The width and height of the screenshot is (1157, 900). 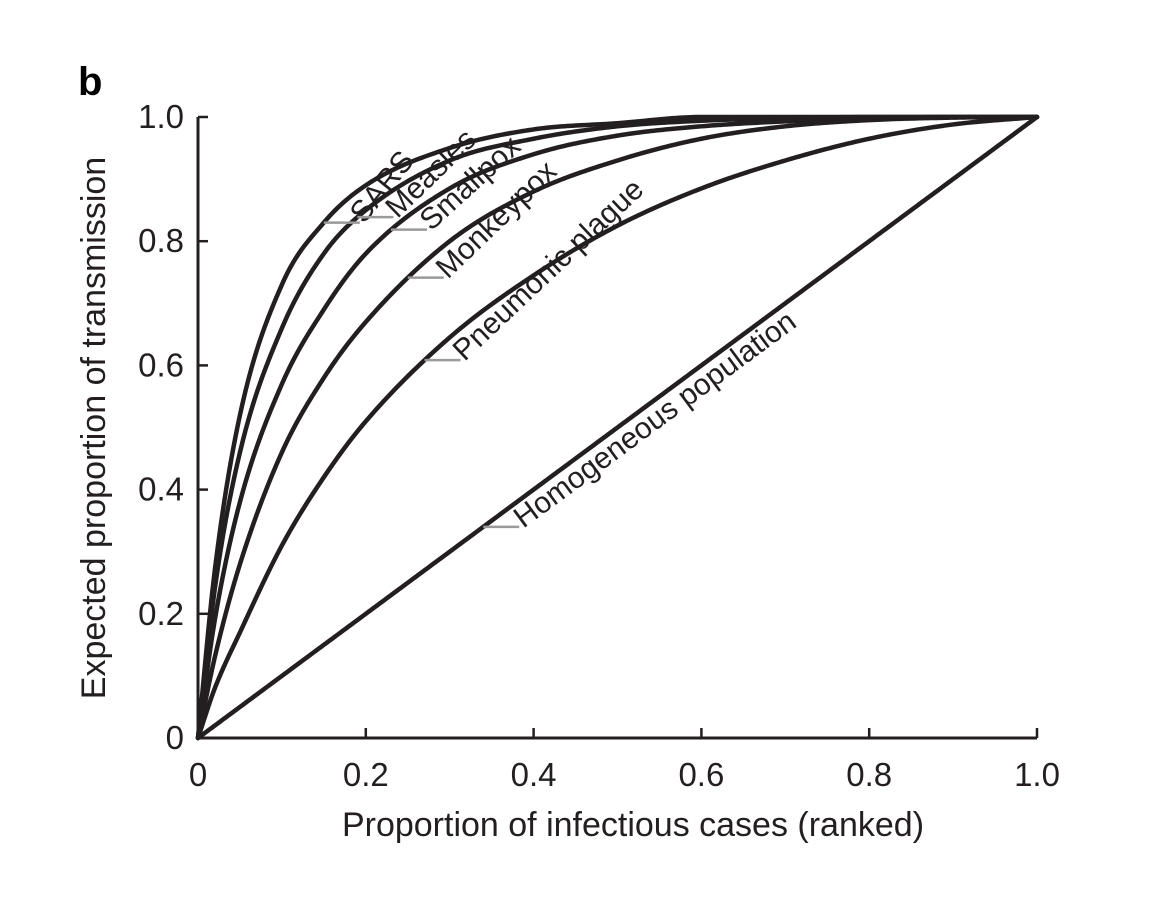 I want to click on y-tick-label: 0.2, so click(x=161, y=613).